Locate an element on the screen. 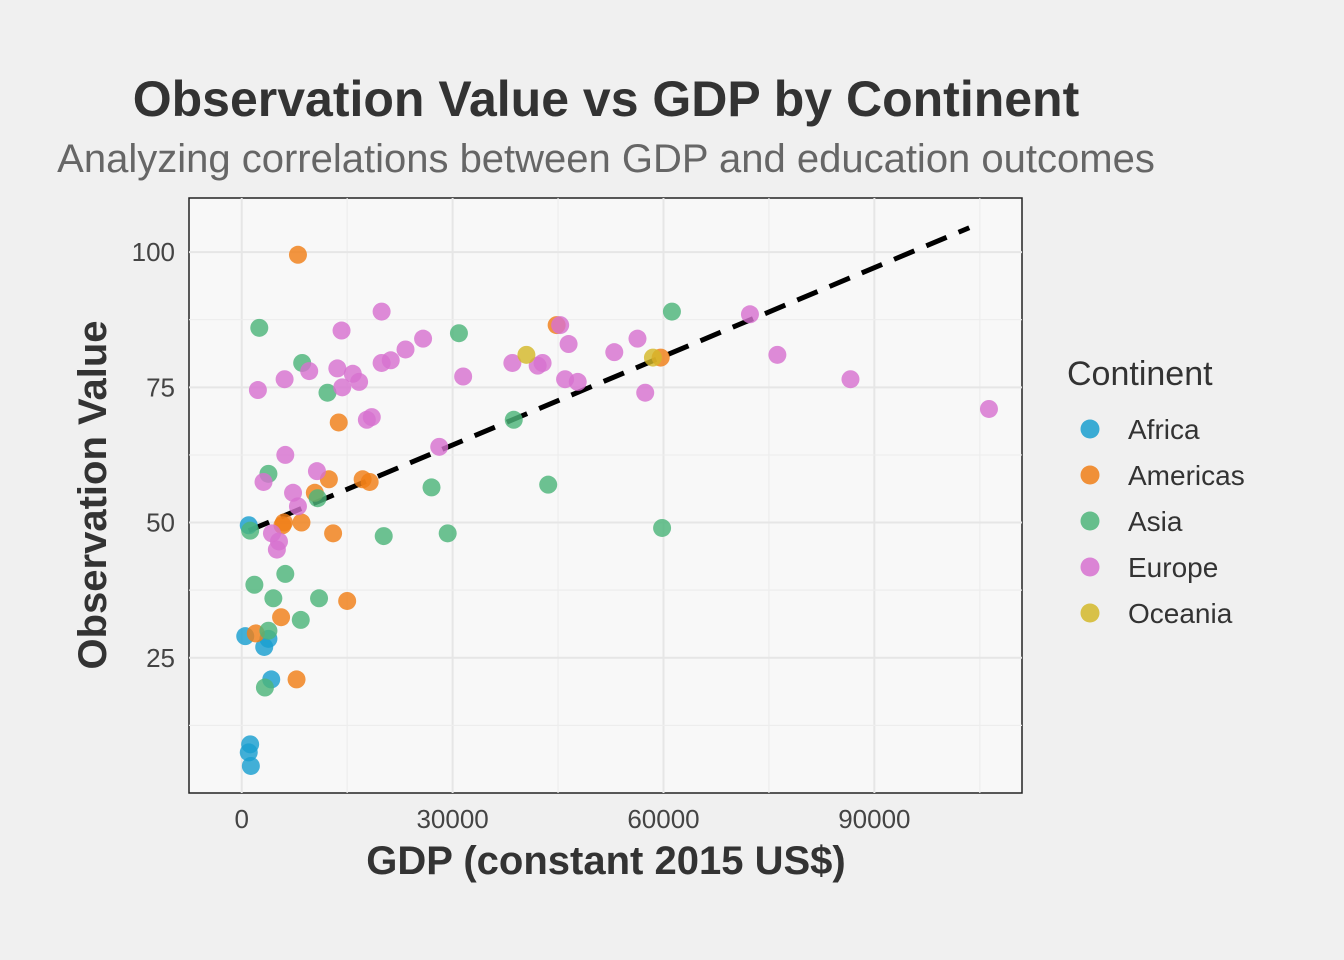 This screenshot has width=1344, height=960. y-tick-label: 50 is located at coordinates (160, 523).